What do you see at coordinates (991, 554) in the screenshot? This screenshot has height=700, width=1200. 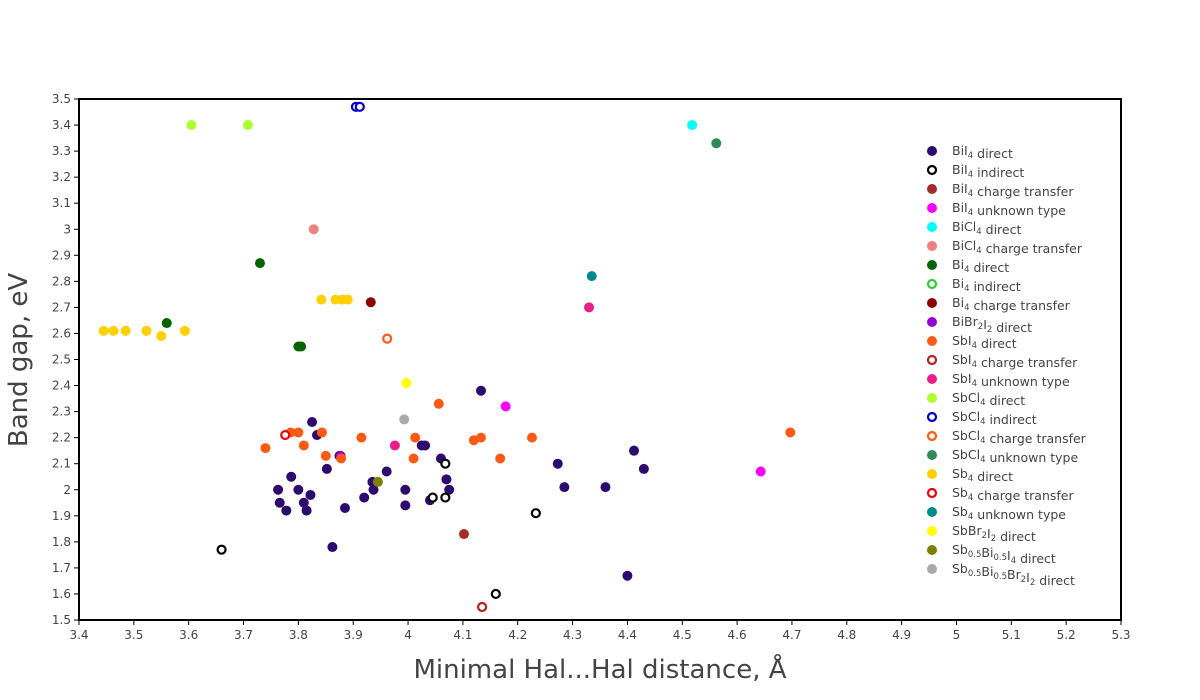 I see `legend-item: Sb0.5Bi0.5I4 direct` at bounding box center [991, 554].